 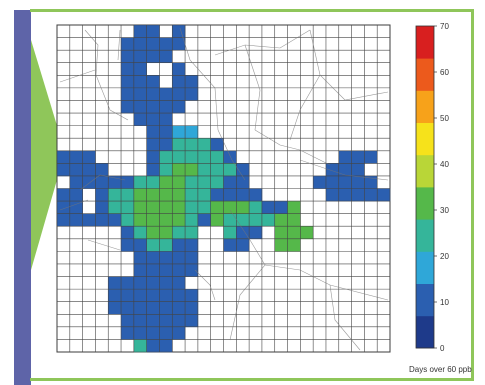 I want to click on colorbar-frame, so click(x=425, y=187).